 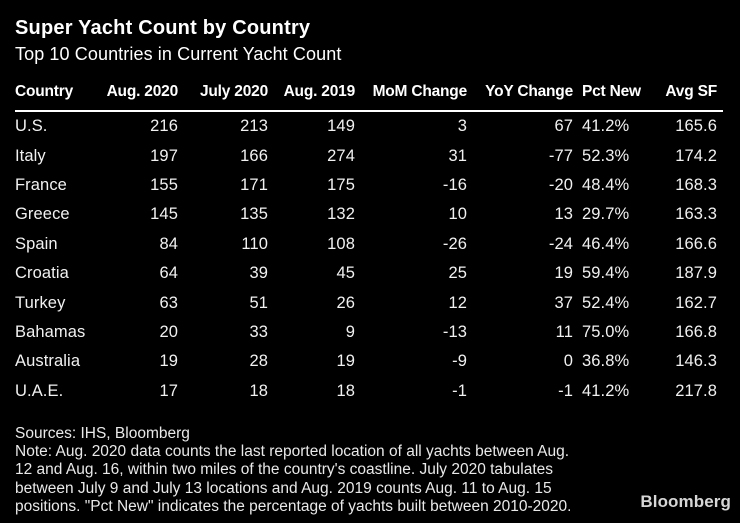 What do you see at coordinates (563, 273) in the screenshot?
I see `cell-yoy-change: 19` at bounding box center [563, 273].